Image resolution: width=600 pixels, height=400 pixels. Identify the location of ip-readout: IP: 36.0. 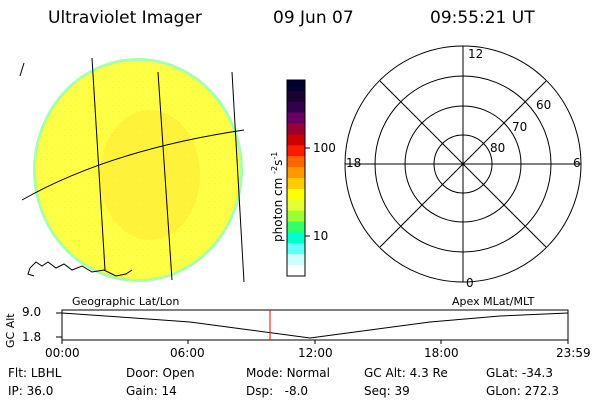
(31, 391).